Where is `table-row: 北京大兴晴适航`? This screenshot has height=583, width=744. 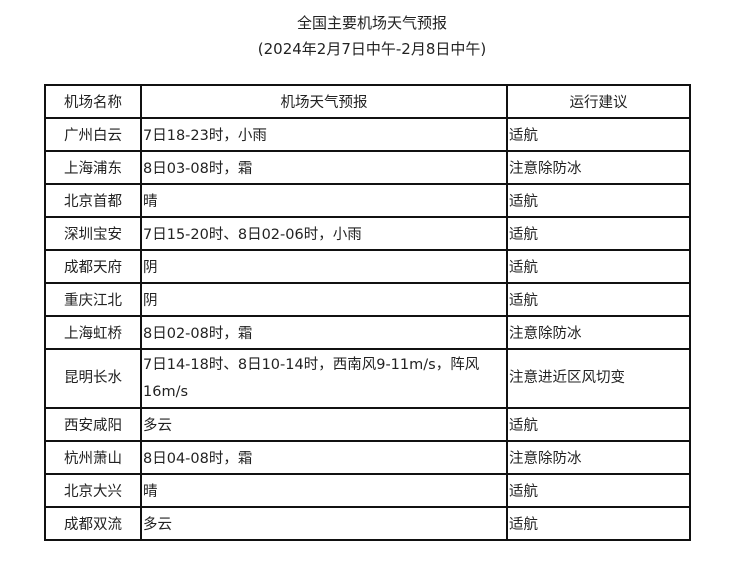 table-row: 北京大兴晴适航 is located at coordinates (367, 490).